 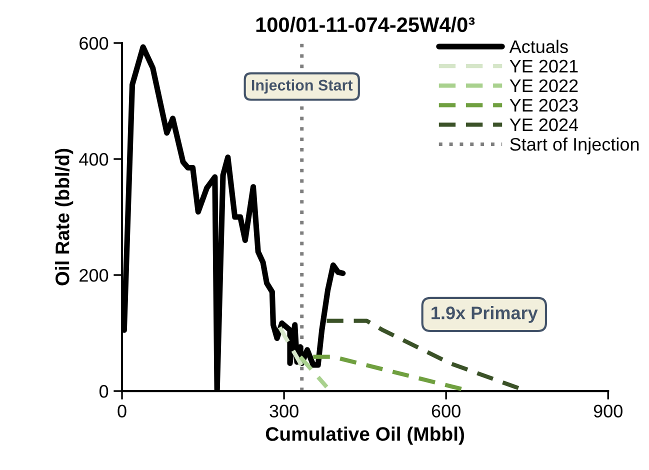 I want to click on legend-label: YE 2024, so click(x=544, y=125).